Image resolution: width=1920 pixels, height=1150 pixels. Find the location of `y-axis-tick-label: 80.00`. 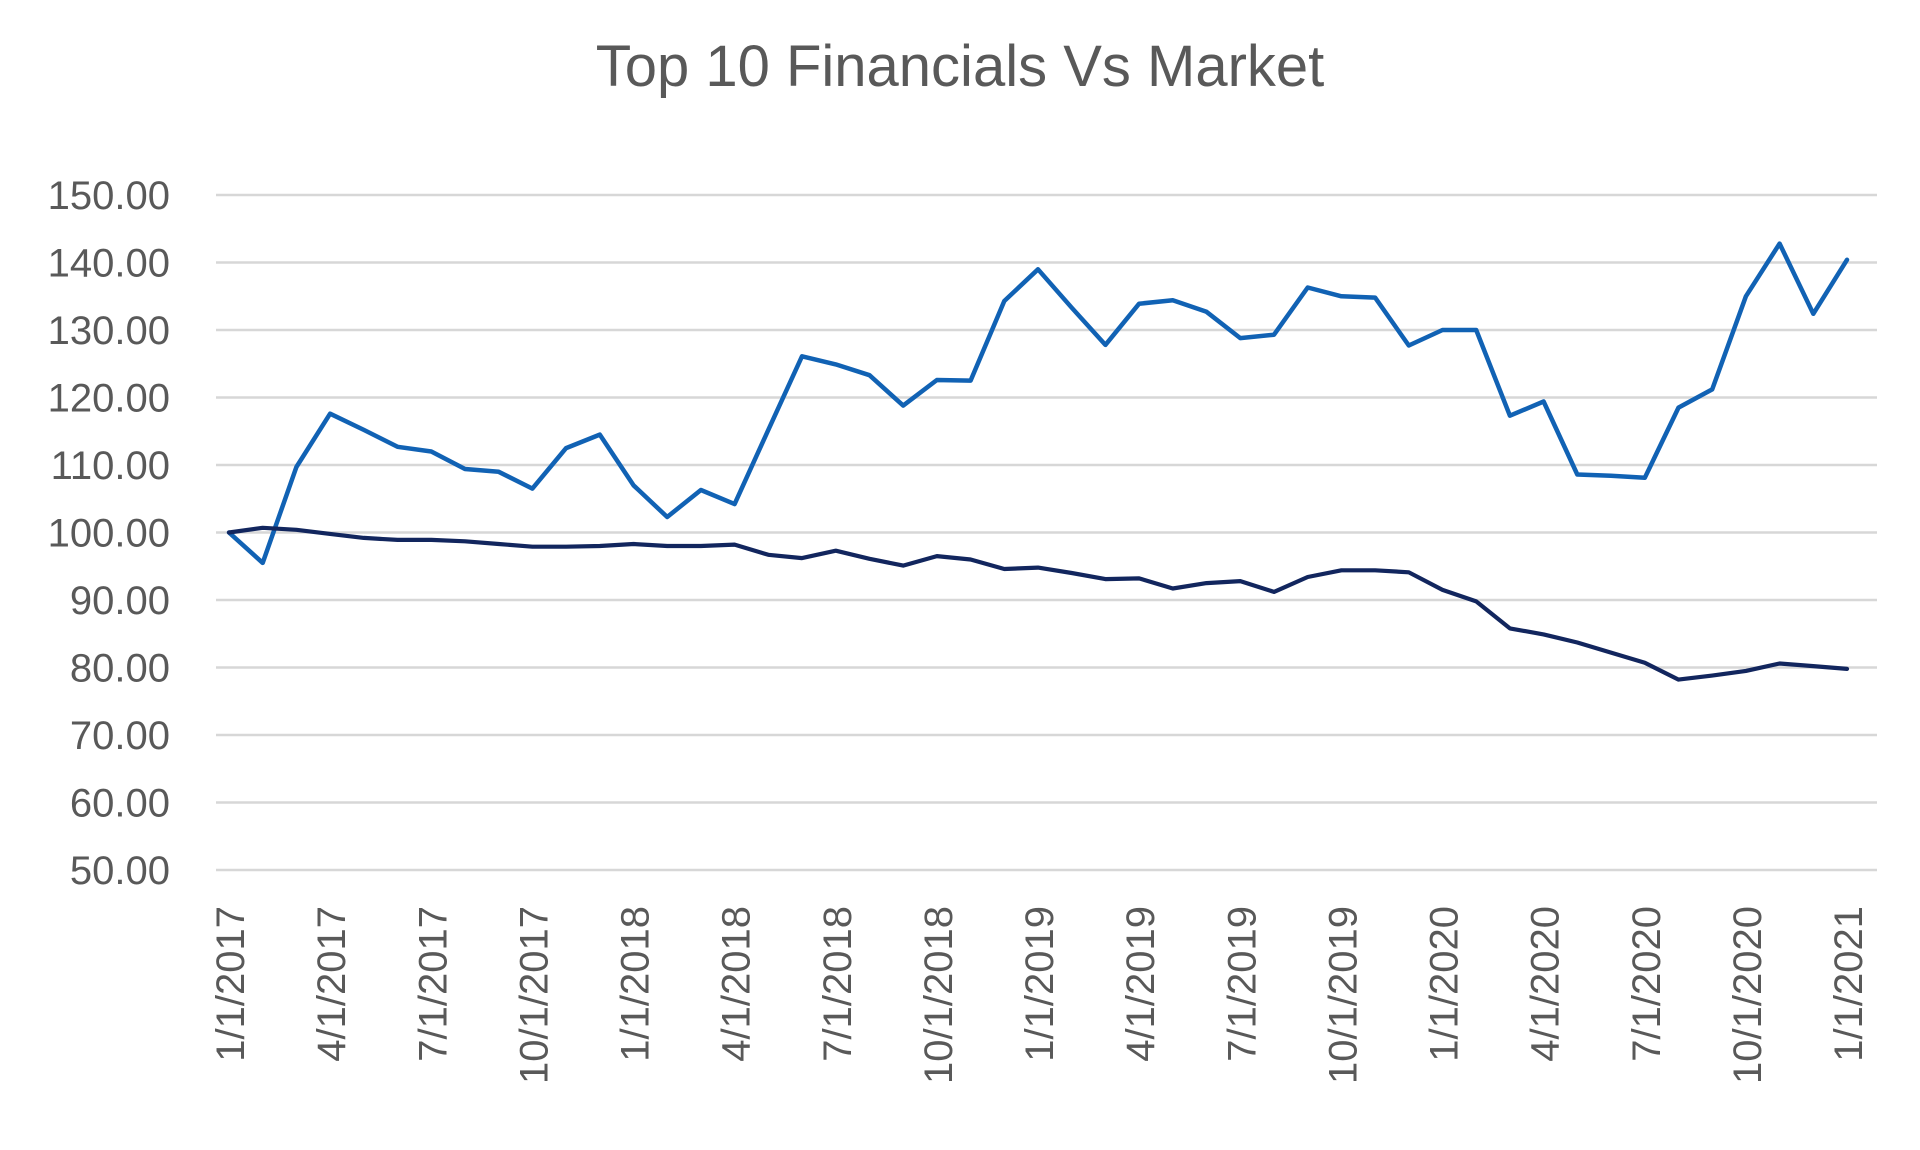

y-axis-tick-label: 80.00 is located at coordinates (120, 669).